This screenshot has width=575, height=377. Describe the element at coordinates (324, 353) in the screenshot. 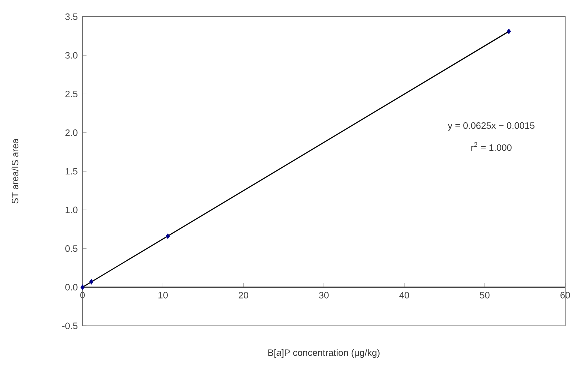

I see `x-axis-title: B[a]P concentration (μg/kg)` at that location.